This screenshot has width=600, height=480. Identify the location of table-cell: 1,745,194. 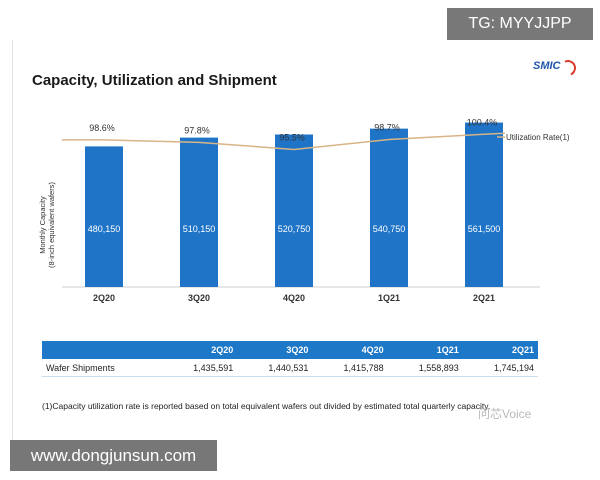
(500, 368).